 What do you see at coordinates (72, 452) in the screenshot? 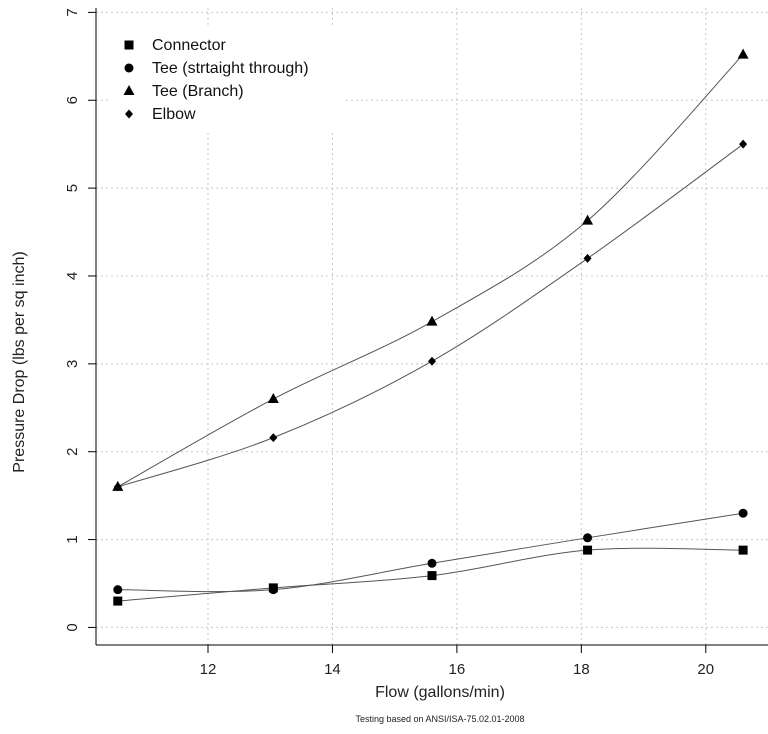
I see `y-tick-label: 2` at bounding box center [72, 452].